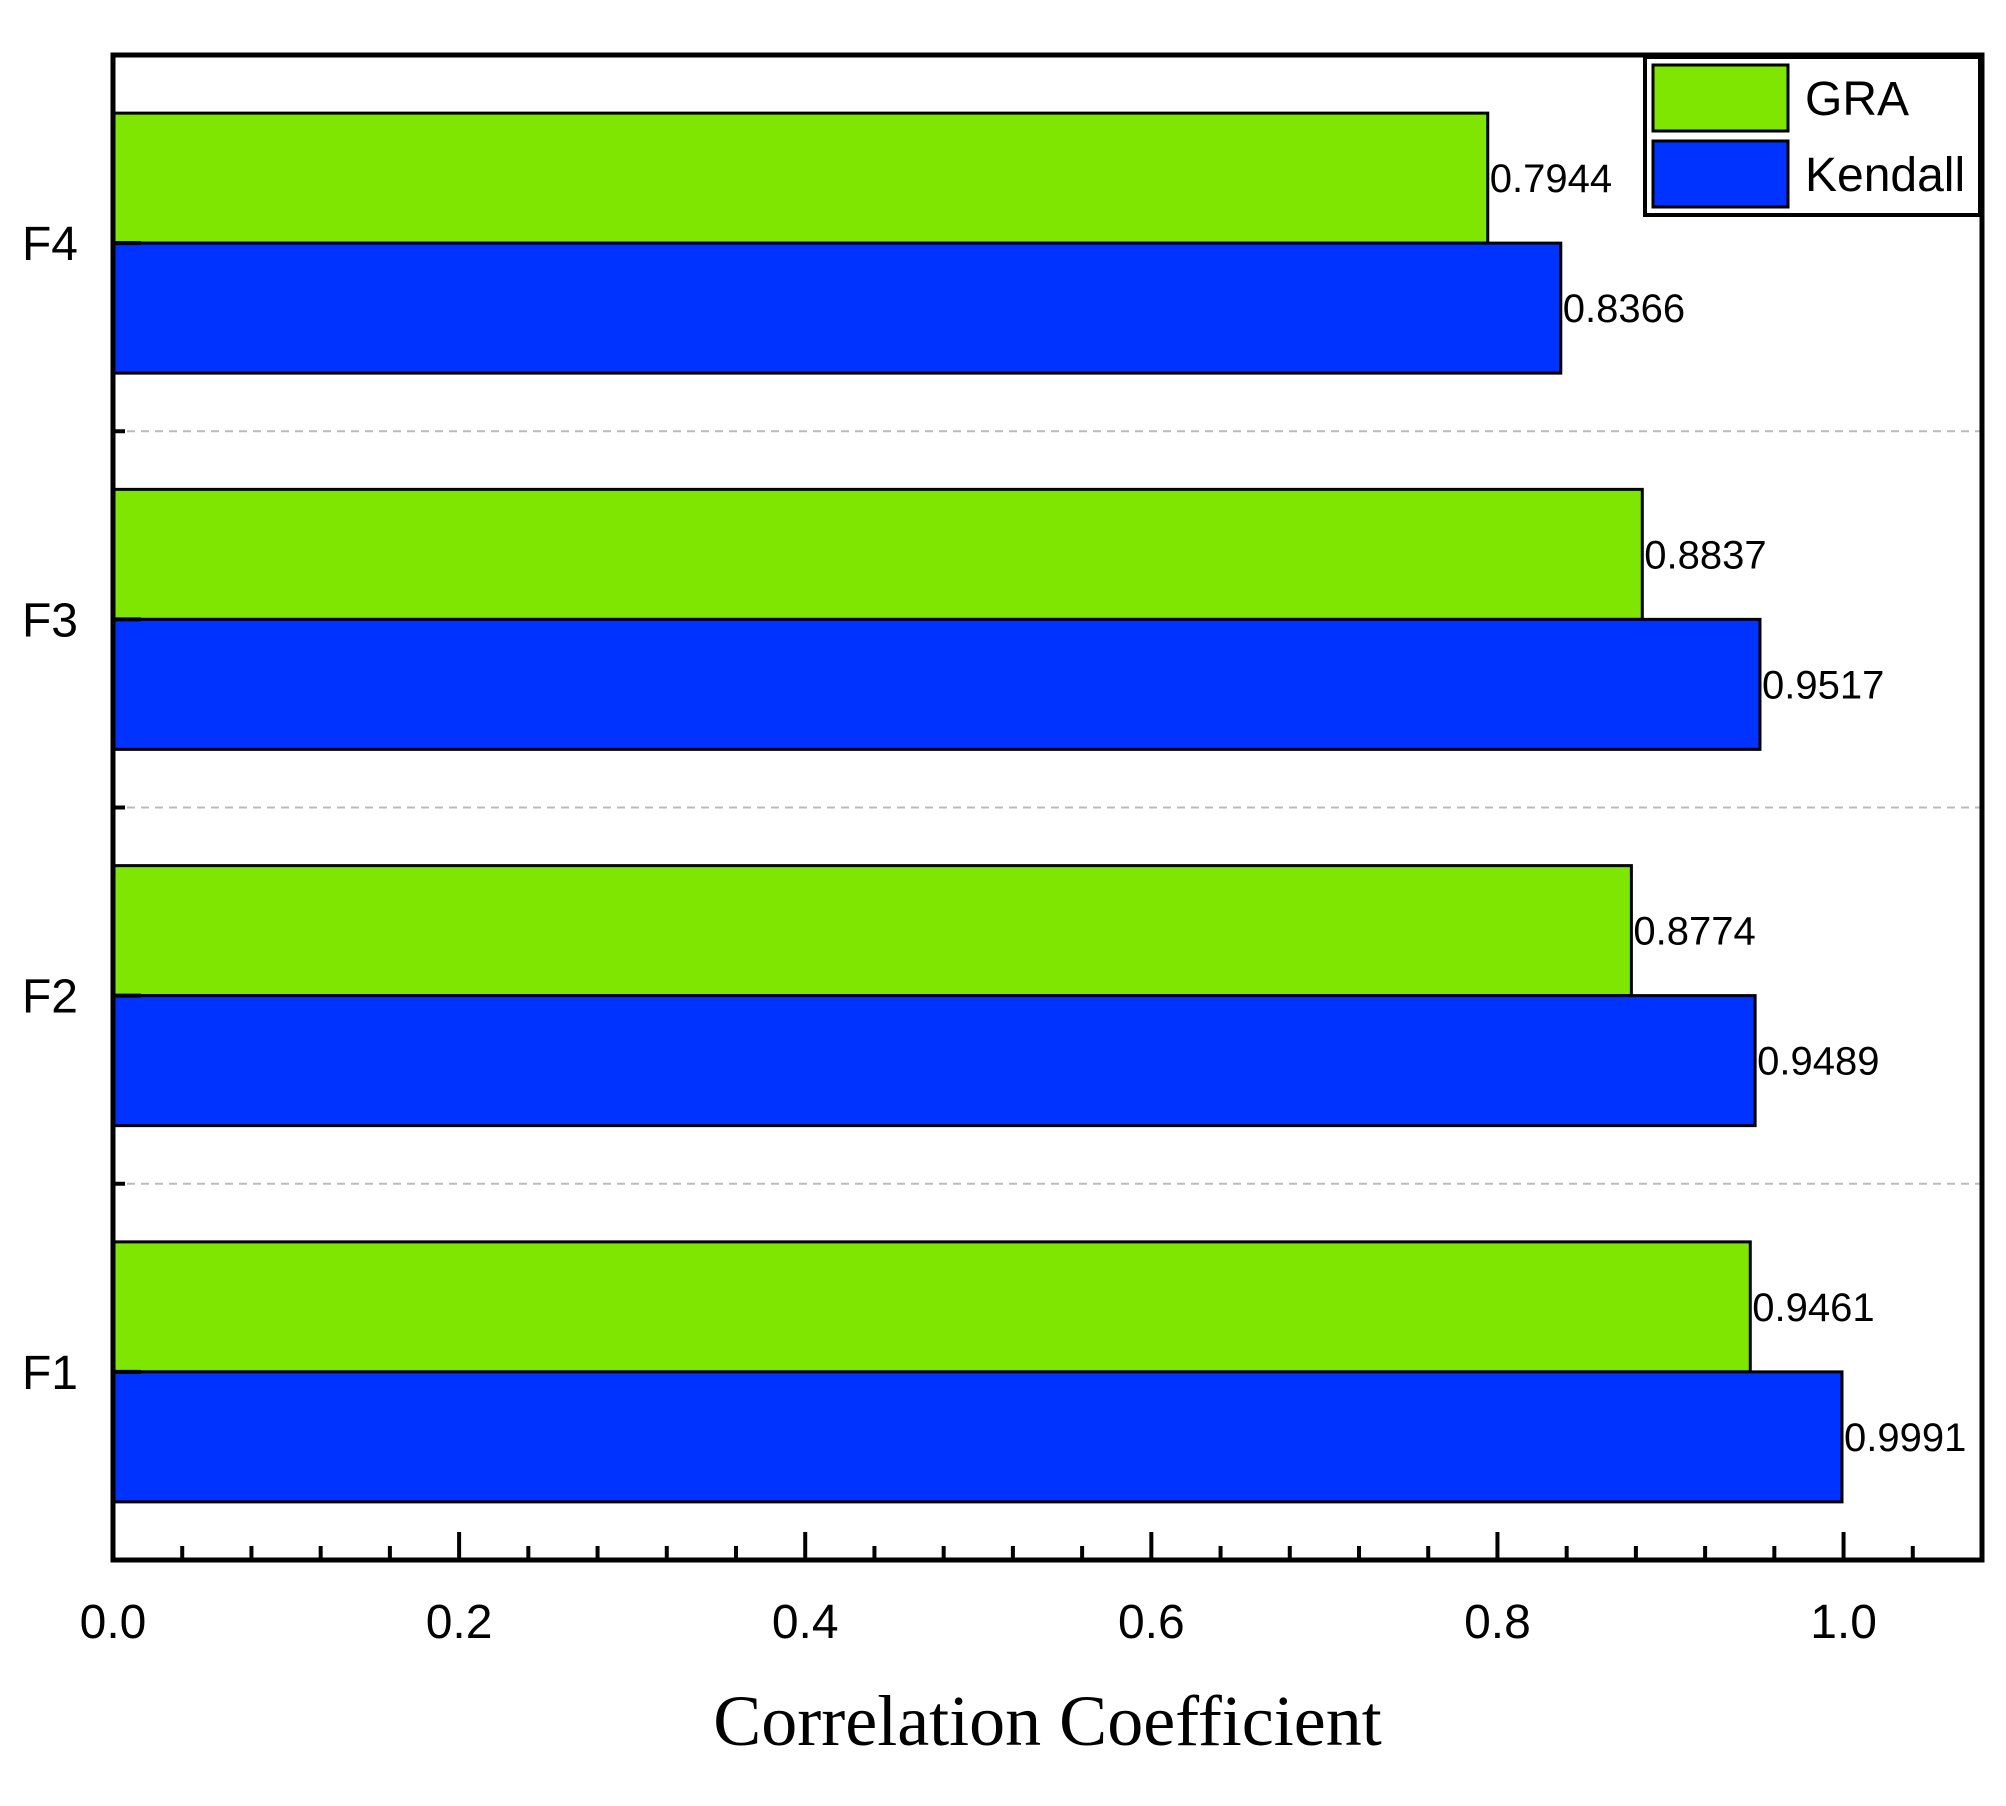  What do you see at coordinates (1812, 136) in the screenshot?
I see `legend: GRA Kendall` at bounding box center [1812, 136].